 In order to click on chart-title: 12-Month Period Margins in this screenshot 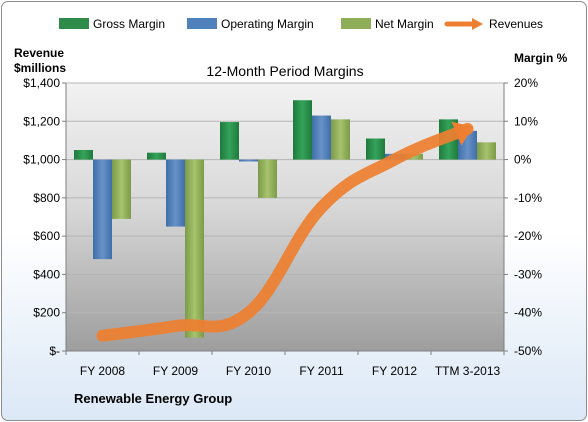, I will do `click(284, 71)`.